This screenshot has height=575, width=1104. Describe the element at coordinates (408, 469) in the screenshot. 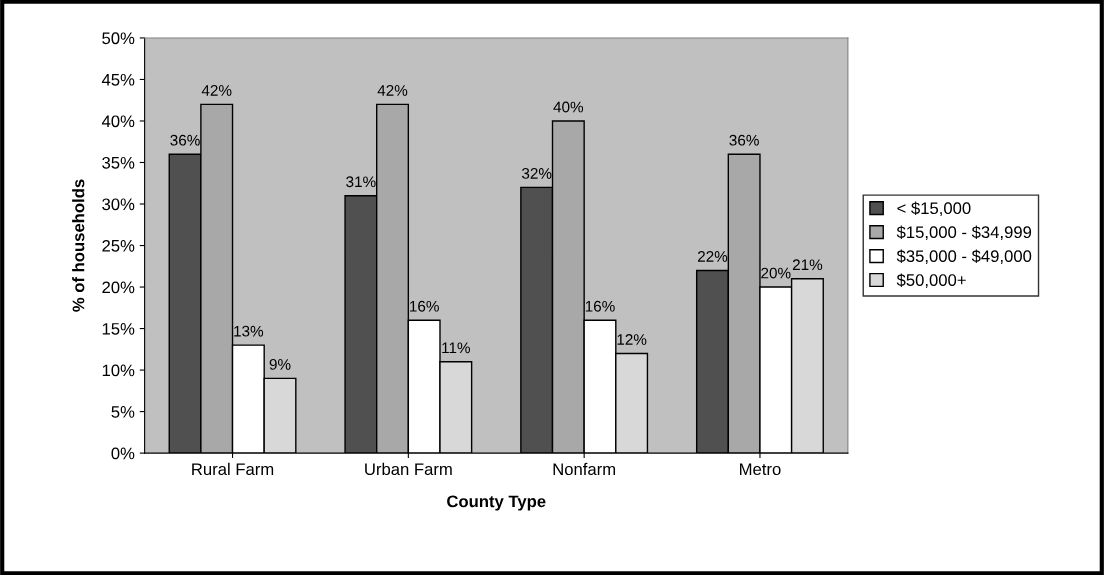

I see `x-tick-label: Urban Farm` at that location.